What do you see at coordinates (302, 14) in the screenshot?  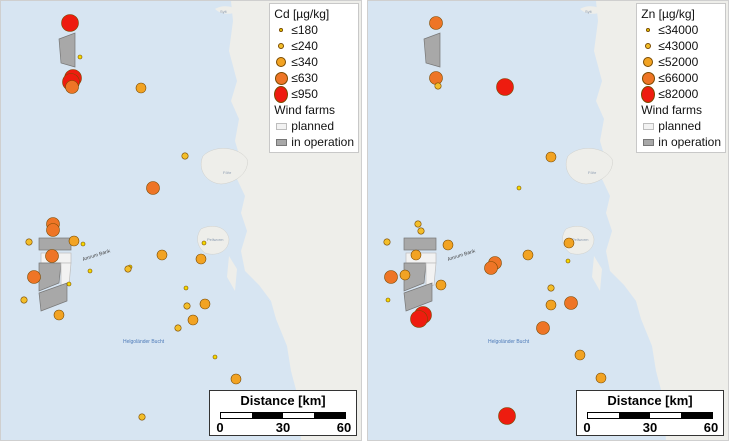 I see `legend-title: Cd [µg/kg]` at bounding box center [302, 14].